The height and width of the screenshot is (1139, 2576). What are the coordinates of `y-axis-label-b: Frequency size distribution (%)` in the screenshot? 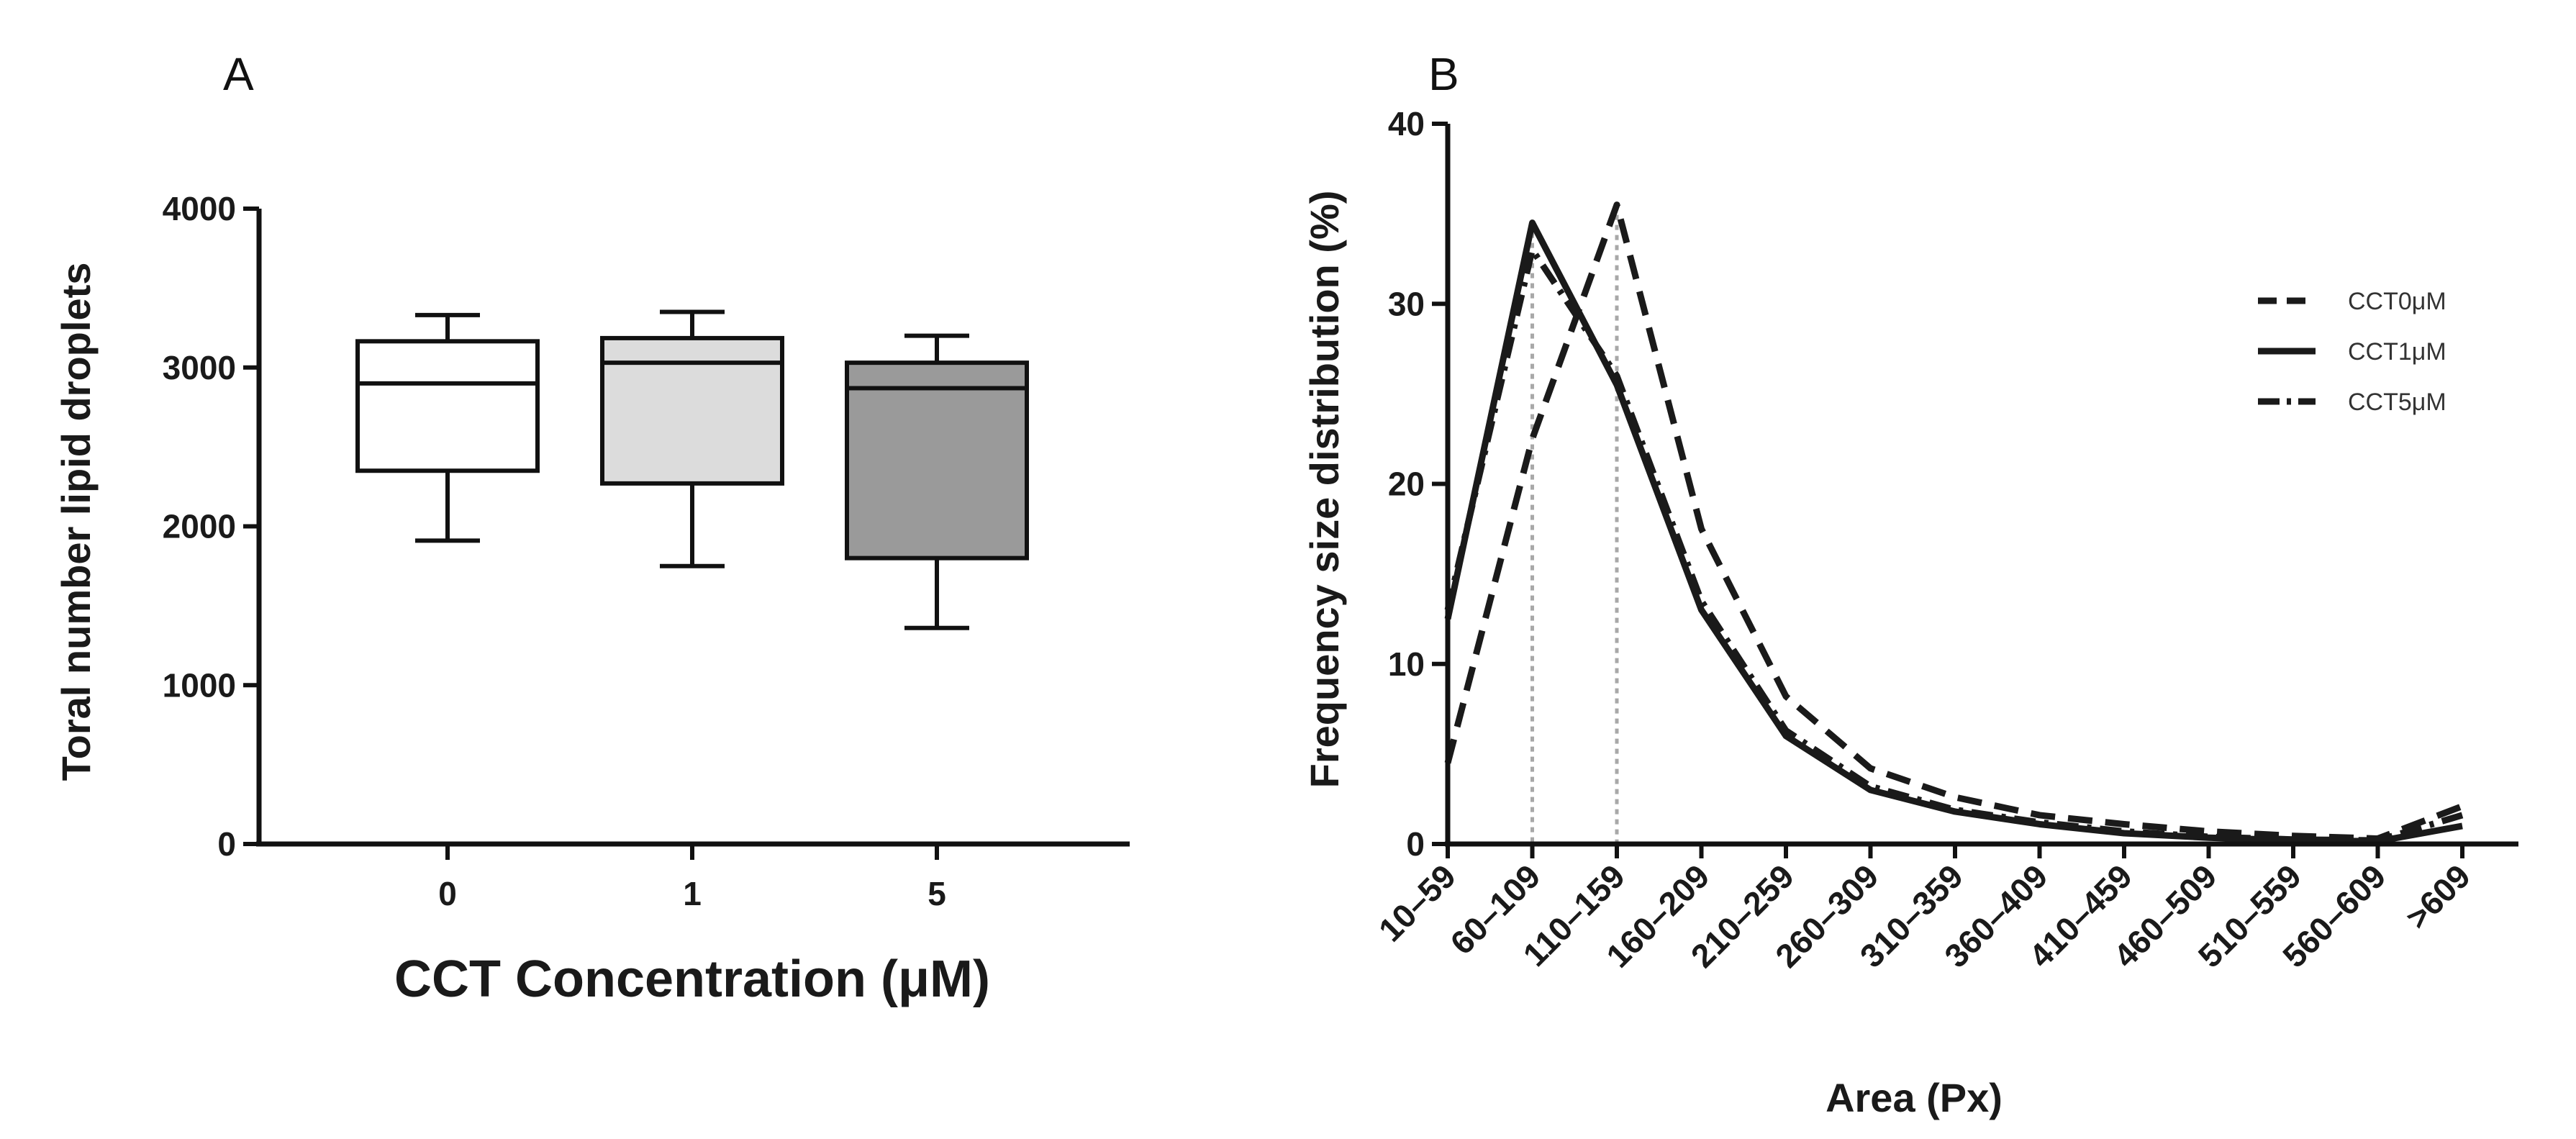 It's located at (1324, 490).